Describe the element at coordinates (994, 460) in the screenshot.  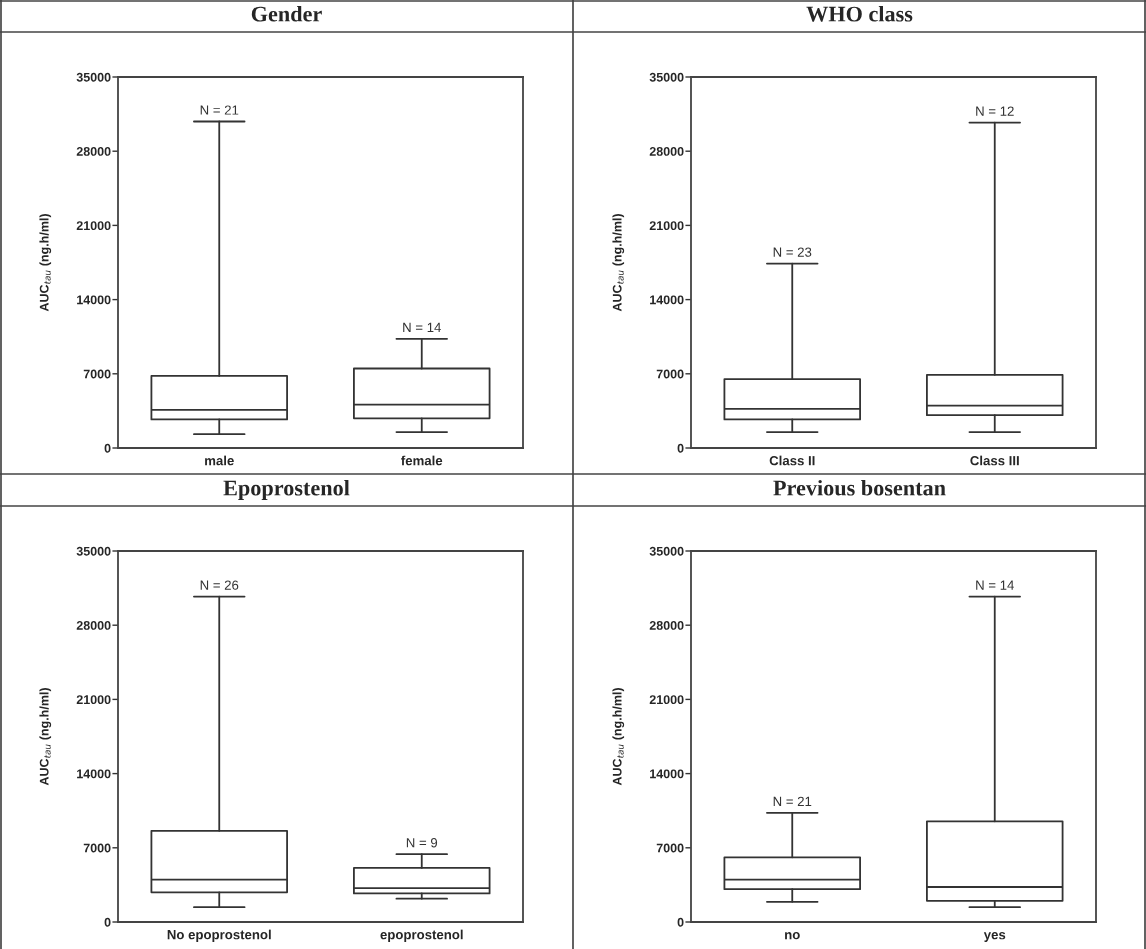
I see `x-tick-label: Class III` at that location.